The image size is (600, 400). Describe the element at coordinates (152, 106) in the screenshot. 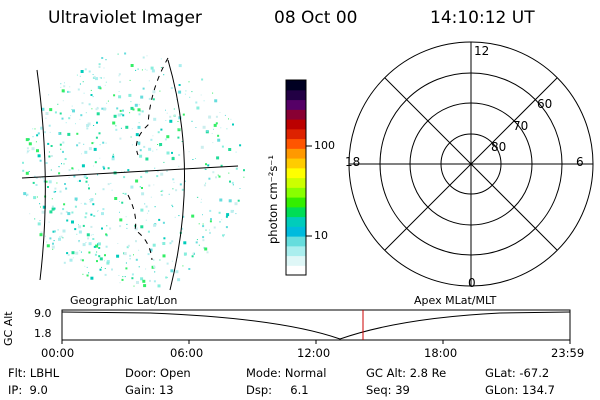

I see `terminator-upper` at that location.